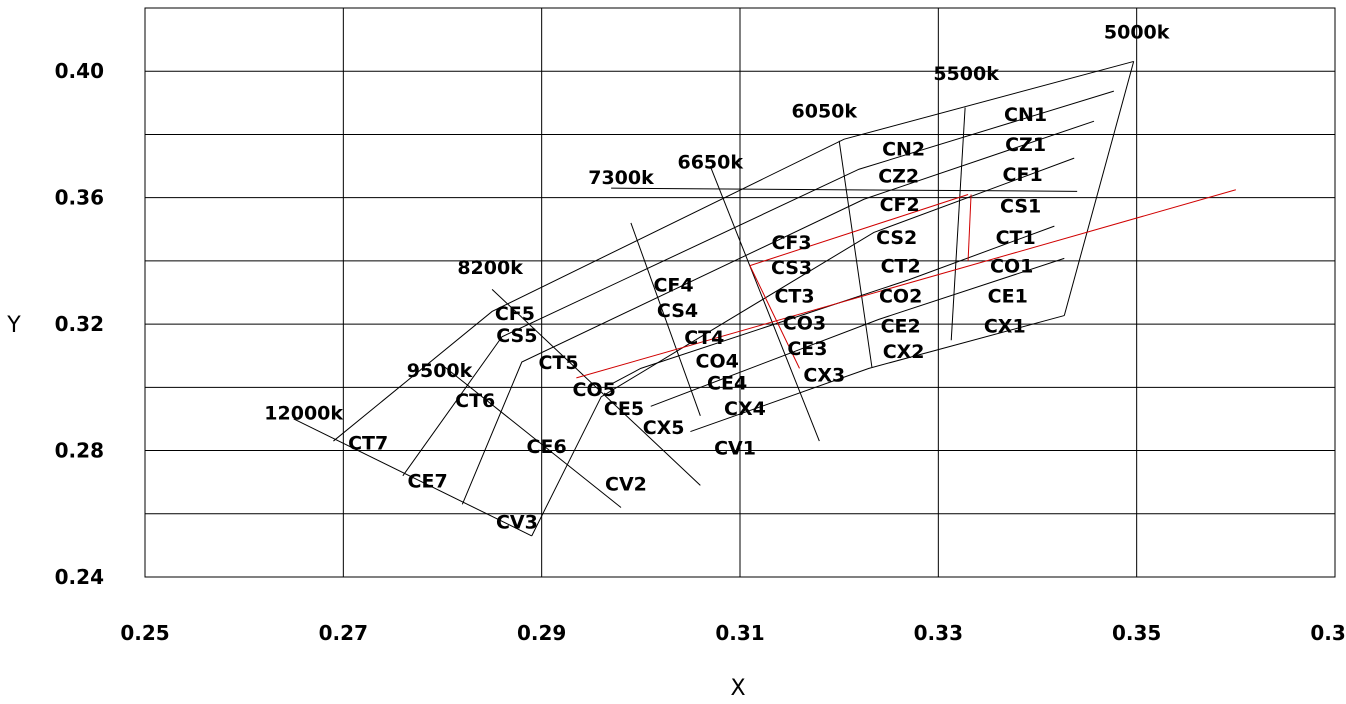 The width and height of the screenshot is (1346, 704). I want to click on cct-line-9500k, so click(532, 436).